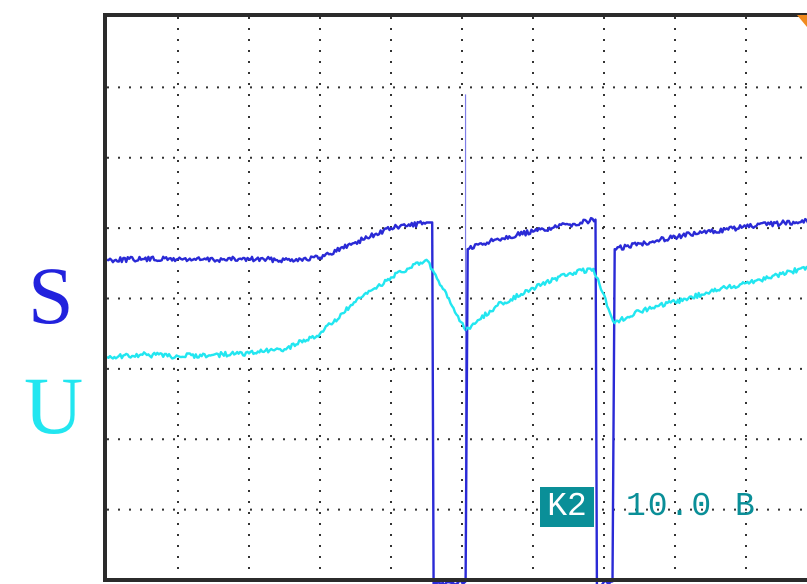 This screenshot has height=584, width=807. What do you see at coordinates (691, 506) in the screenshot?
I see `channel-scale: 10.0 B` at bounding box center [691, 506].